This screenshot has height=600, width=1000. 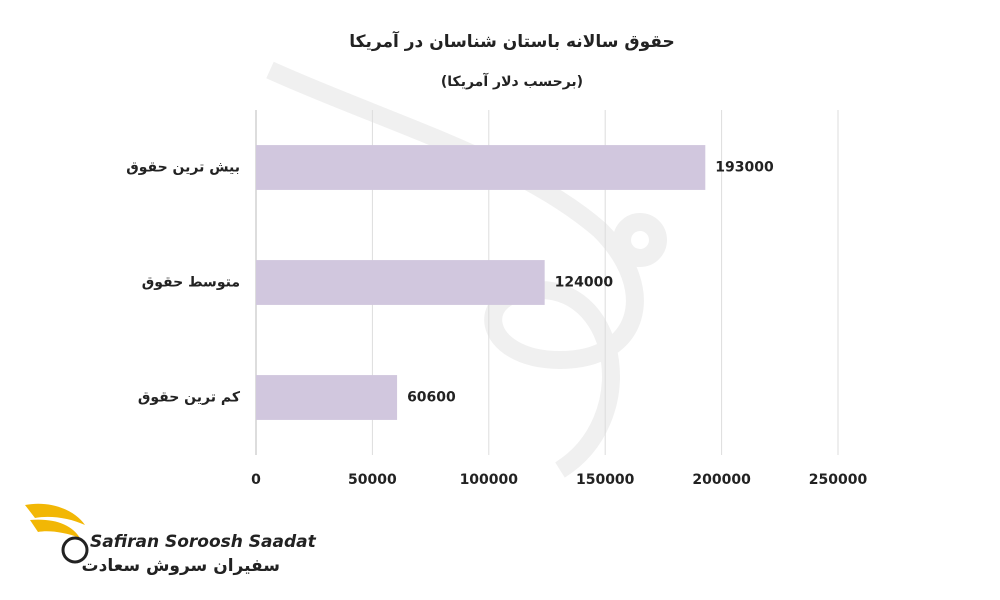 I want to click on chart-subtitle: (برحسب دلار آمریکا), so click(x=512, y=81).